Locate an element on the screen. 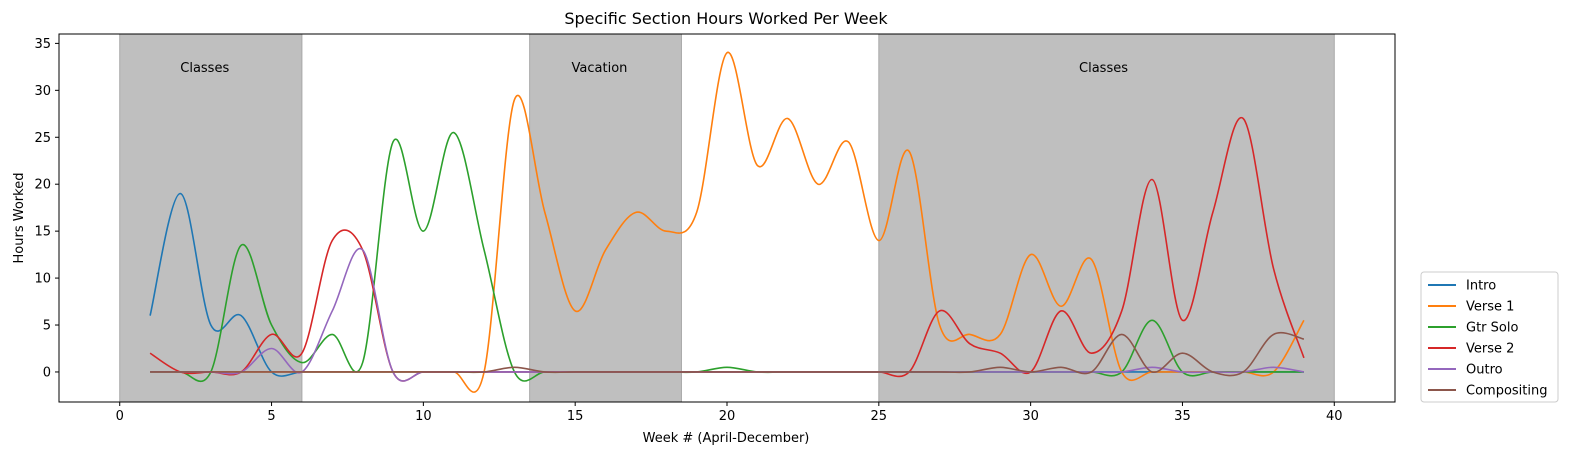 Image resolution: width=1573 pixels, height=457 pixels. y-tick-label: 35 is located at coordinates (42, 44).